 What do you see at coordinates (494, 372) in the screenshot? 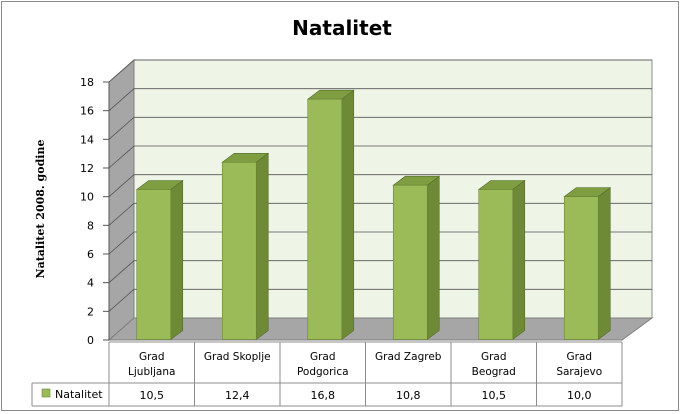
I see `x-tick-label: Beograd` at bounding box center [494, 372].